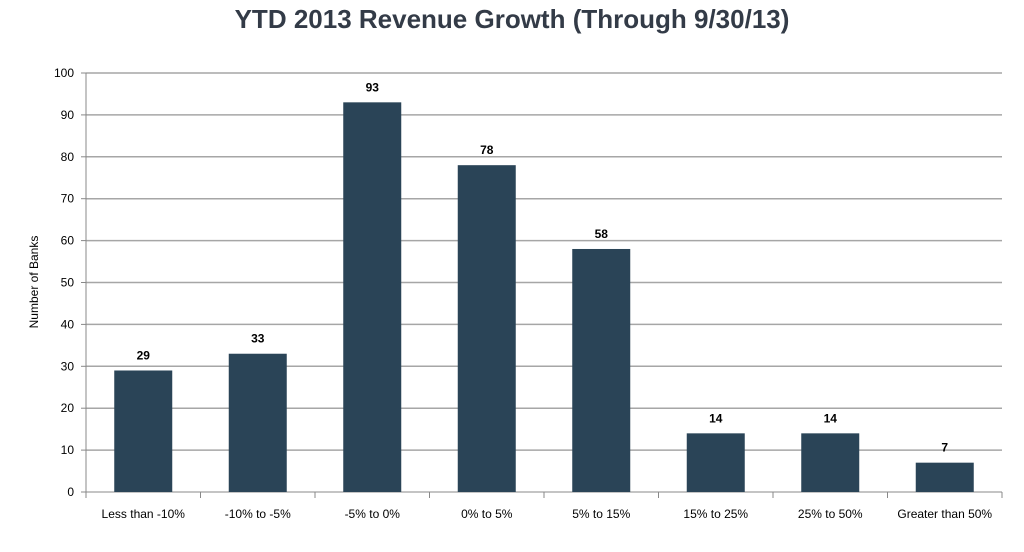  Describe the element at coordinates (34, 282) in the screenshot. I see `y-axis-title: Number of Banks` at that location.